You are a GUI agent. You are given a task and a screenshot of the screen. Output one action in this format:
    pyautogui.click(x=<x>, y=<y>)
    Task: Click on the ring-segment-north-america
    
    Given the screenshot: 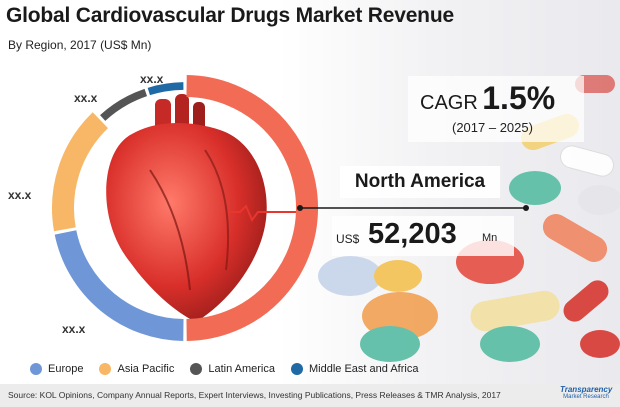 What is the action you would take?
    pyautogui.click(x=252, y=208)
    